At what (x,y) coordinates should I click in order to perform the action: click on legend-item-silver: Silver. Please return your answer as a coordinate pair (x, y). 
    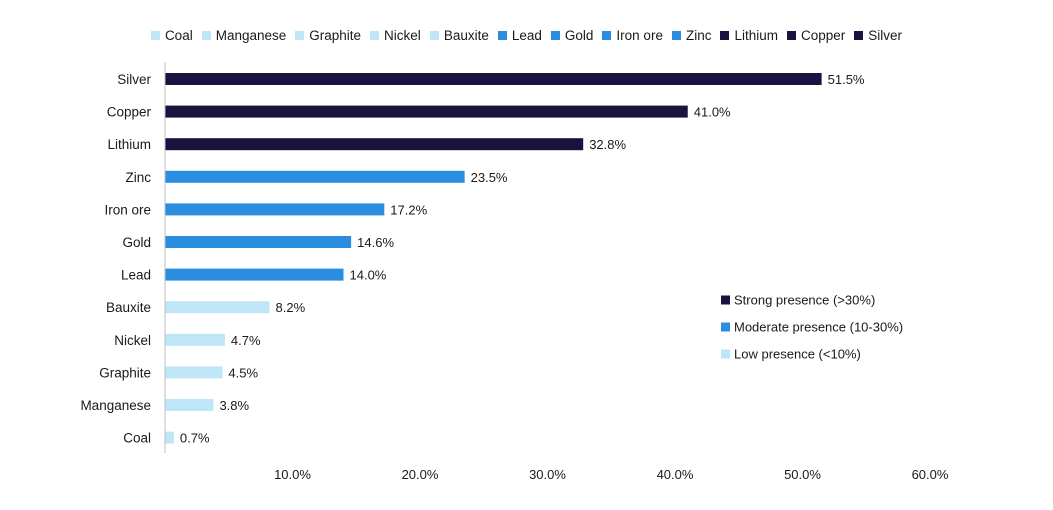
    Looking at the image, I should click on (878, 35).